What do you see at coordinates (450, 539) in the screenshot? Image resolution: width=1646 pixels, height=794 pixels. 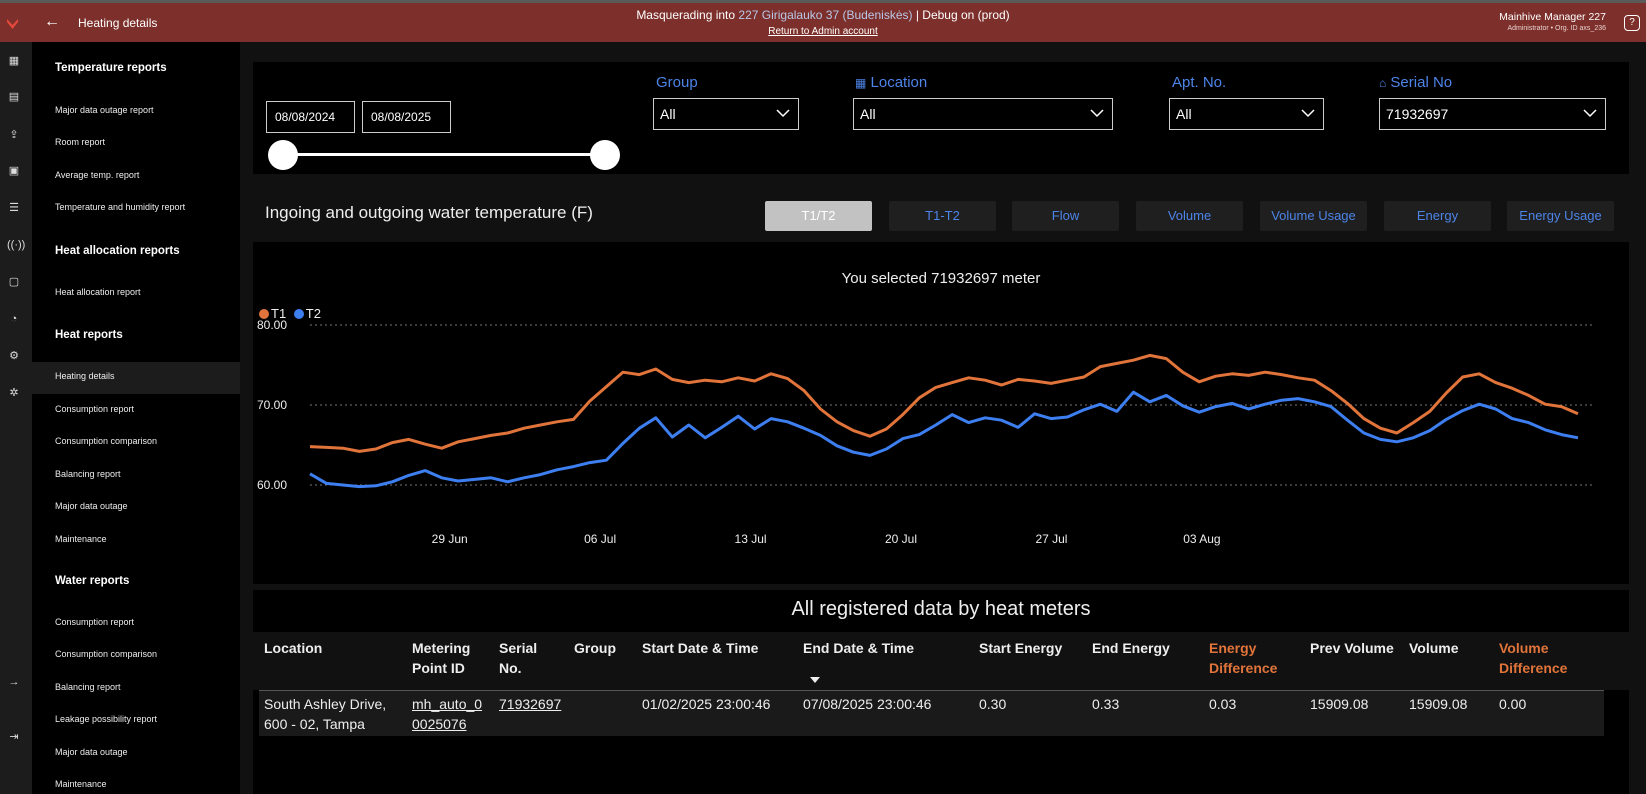 I see `x-tick-label: 29 Jun` at bounding box center [450, 539].